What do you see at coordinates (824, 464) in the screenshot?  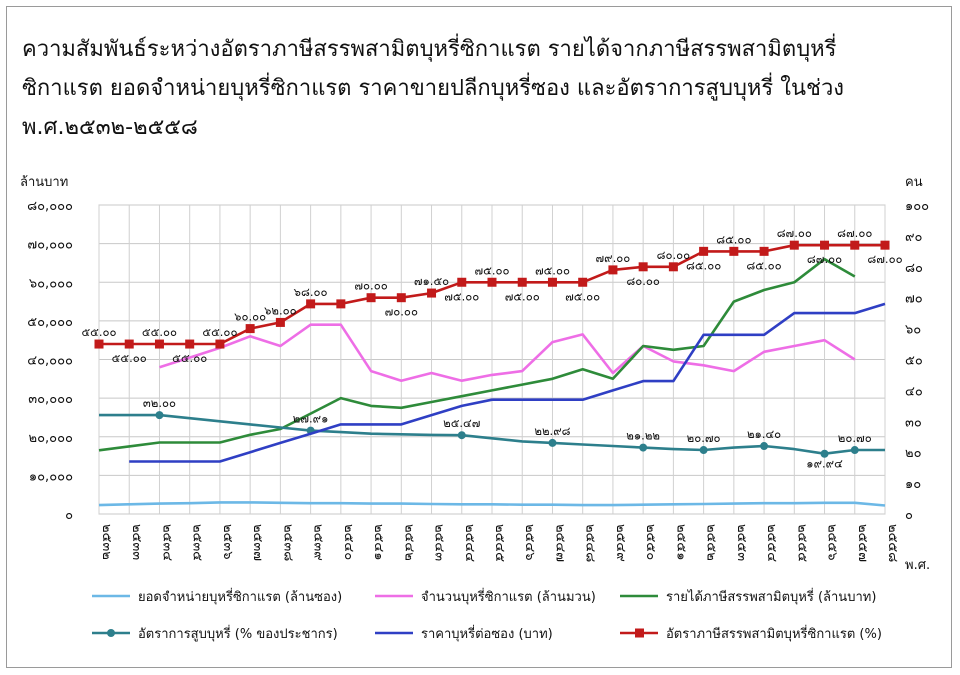 I see `data-label: ๑๙.๙๔` at bounding box center [824, 464].